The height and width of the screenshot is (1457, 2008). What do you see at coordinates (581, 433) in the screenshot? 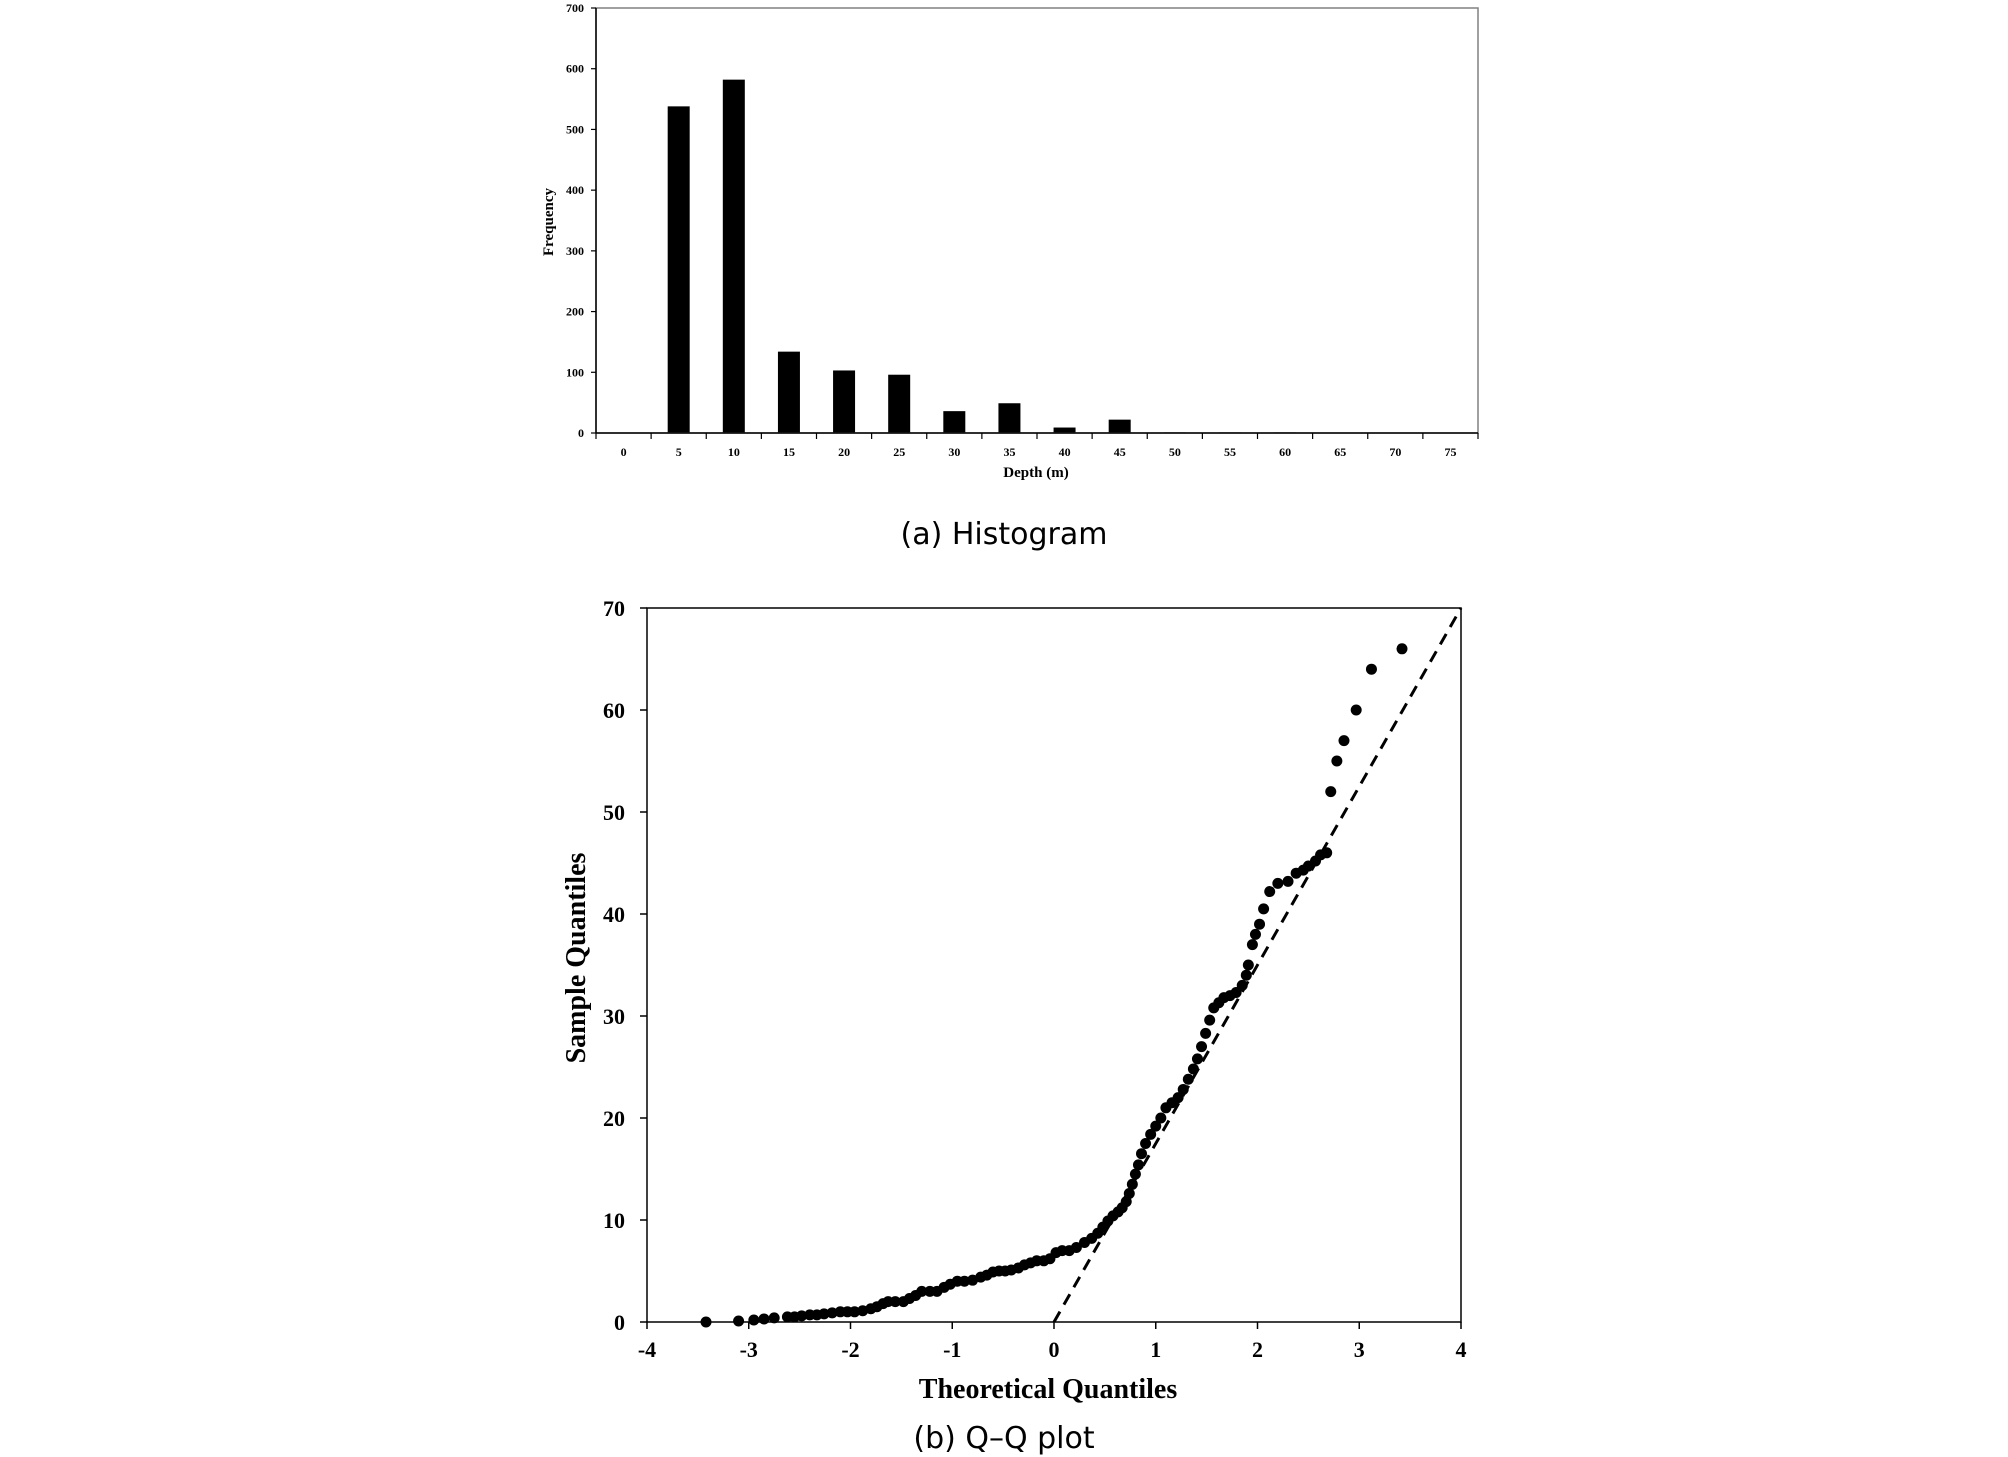
I see `histogram-y-tick-label: 0` at bounding box center [581, 433].